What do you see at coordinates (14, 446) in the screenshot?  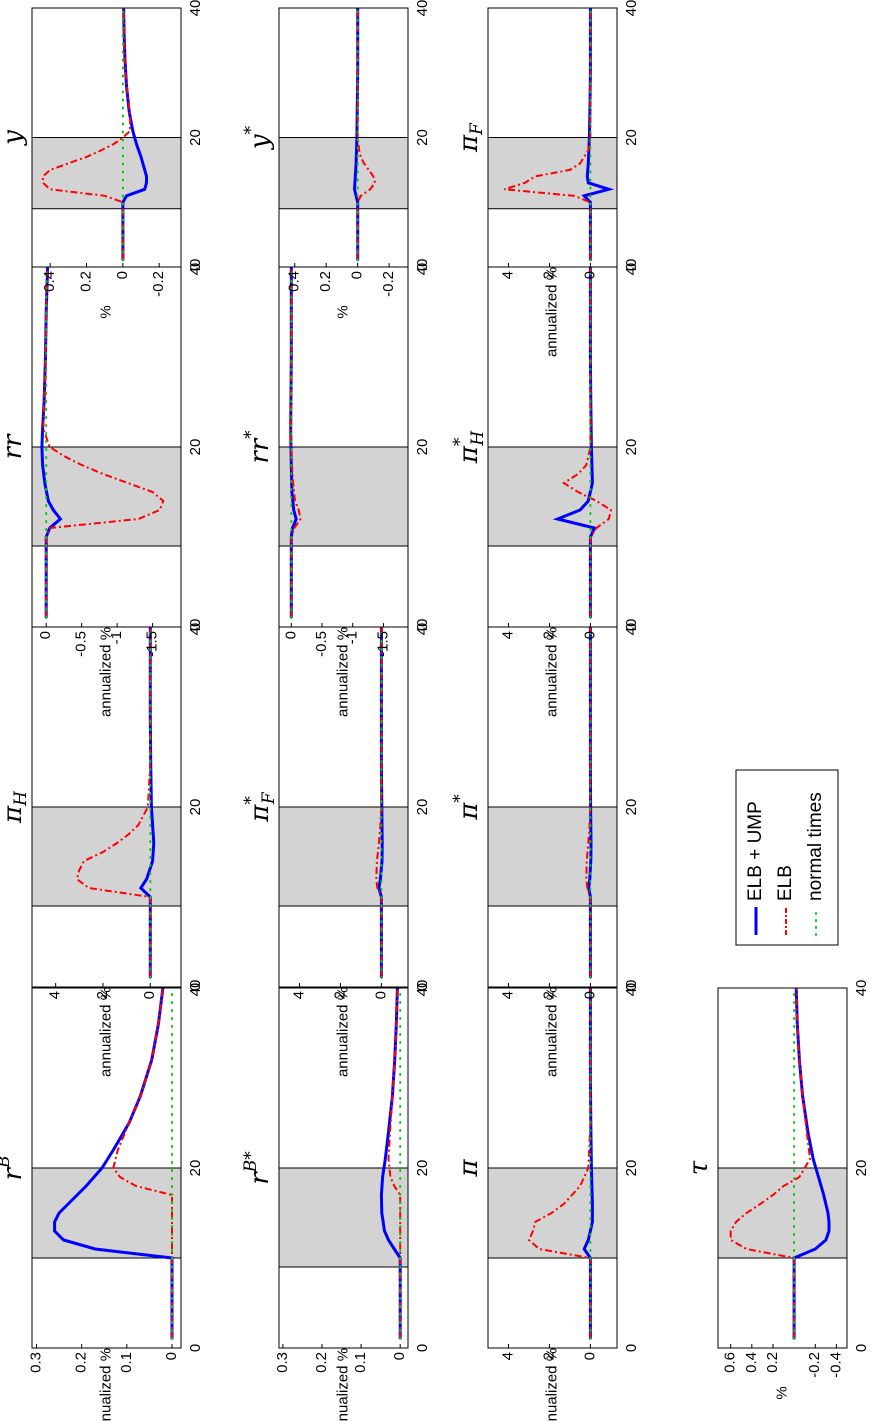 I see `panel-title-rr: rr` at bounding box center [14, 446].